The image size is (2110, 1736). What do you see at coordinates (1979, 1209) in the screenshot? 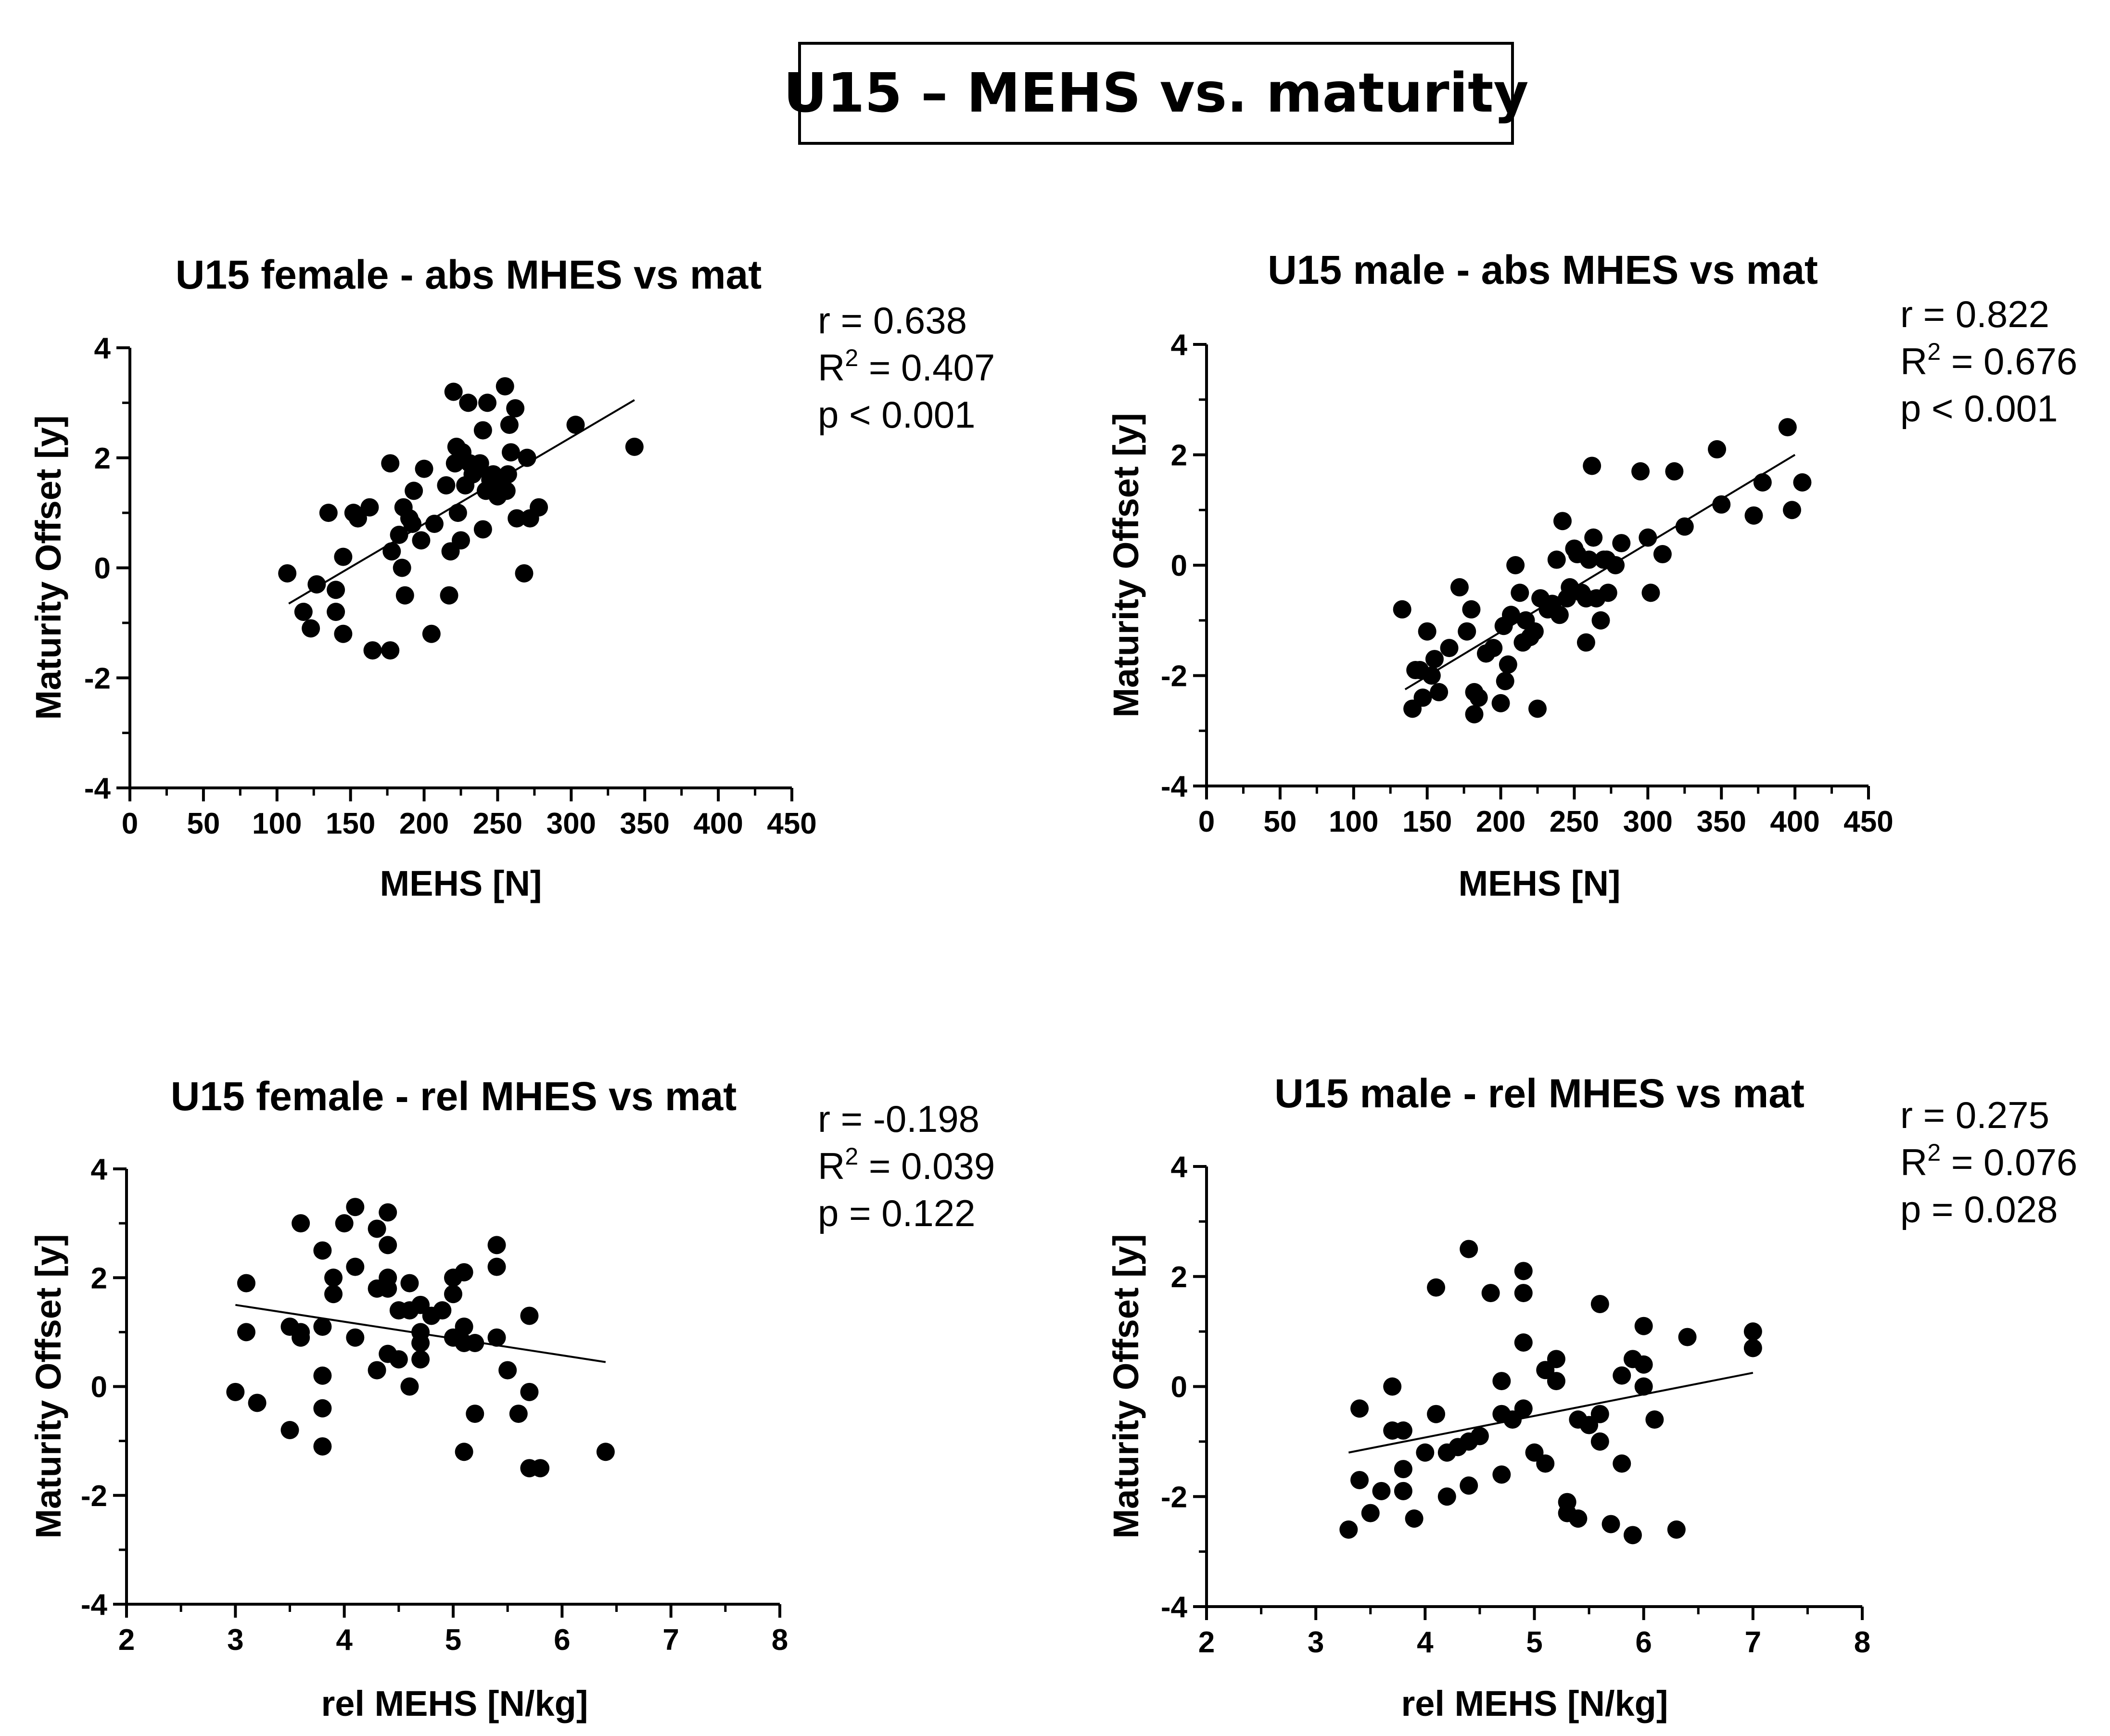
I see `stat-p: p = 0.028` at bounding box center [1979, 1209].